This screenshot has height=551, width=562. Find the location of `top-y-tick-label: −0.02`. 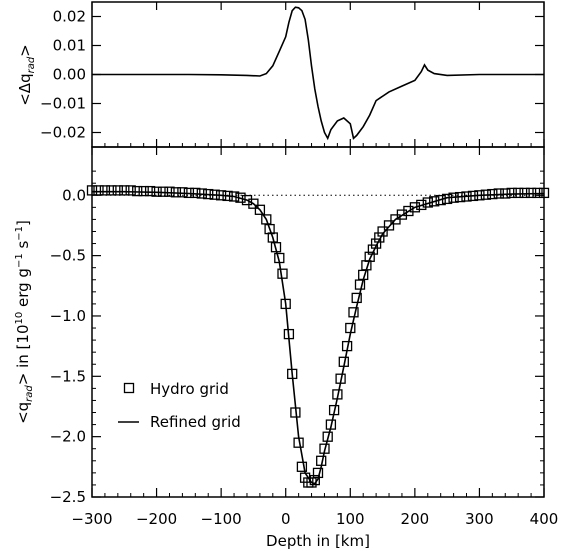

top-y-tick-label: −0.02 is located at coordinates (63, 133).